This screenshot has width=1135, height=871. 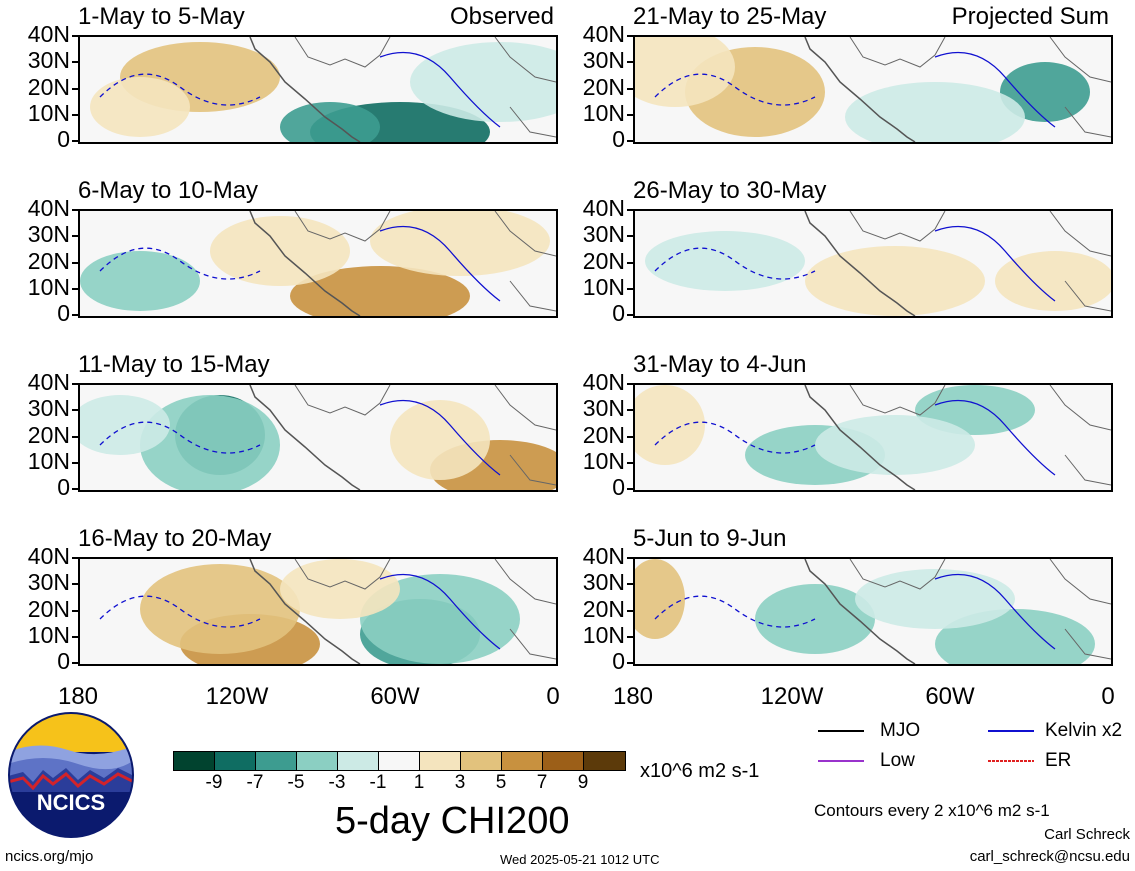 I want to click on lat-label-30N-panel-4: 30N, so click(x=603, y=234).